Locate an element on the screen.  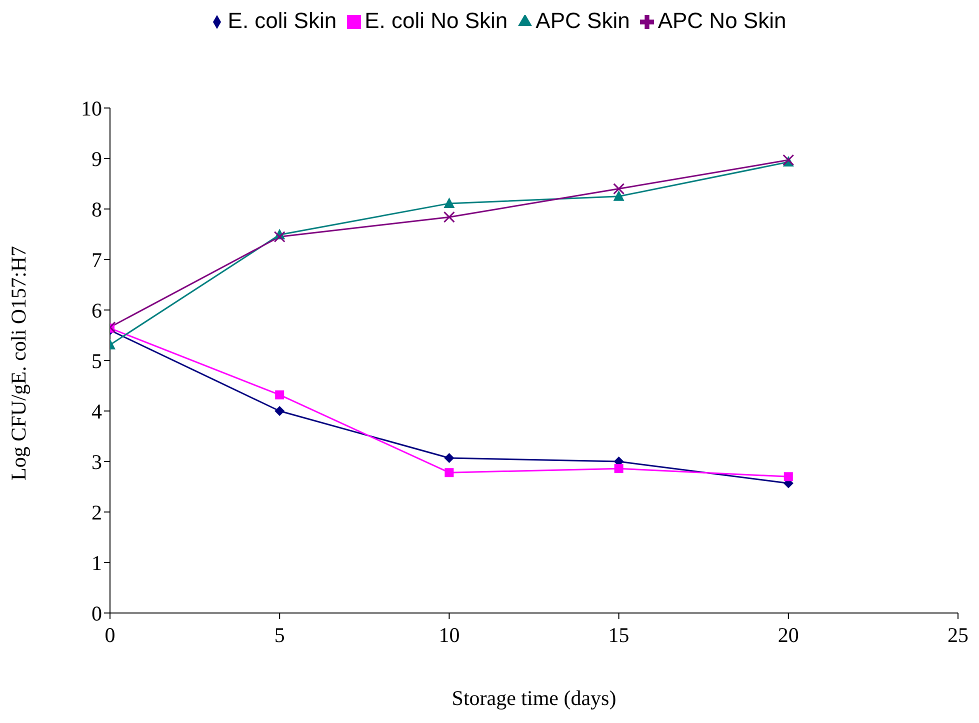
x-tick-label: 25 is located at coordinates (958, 634).